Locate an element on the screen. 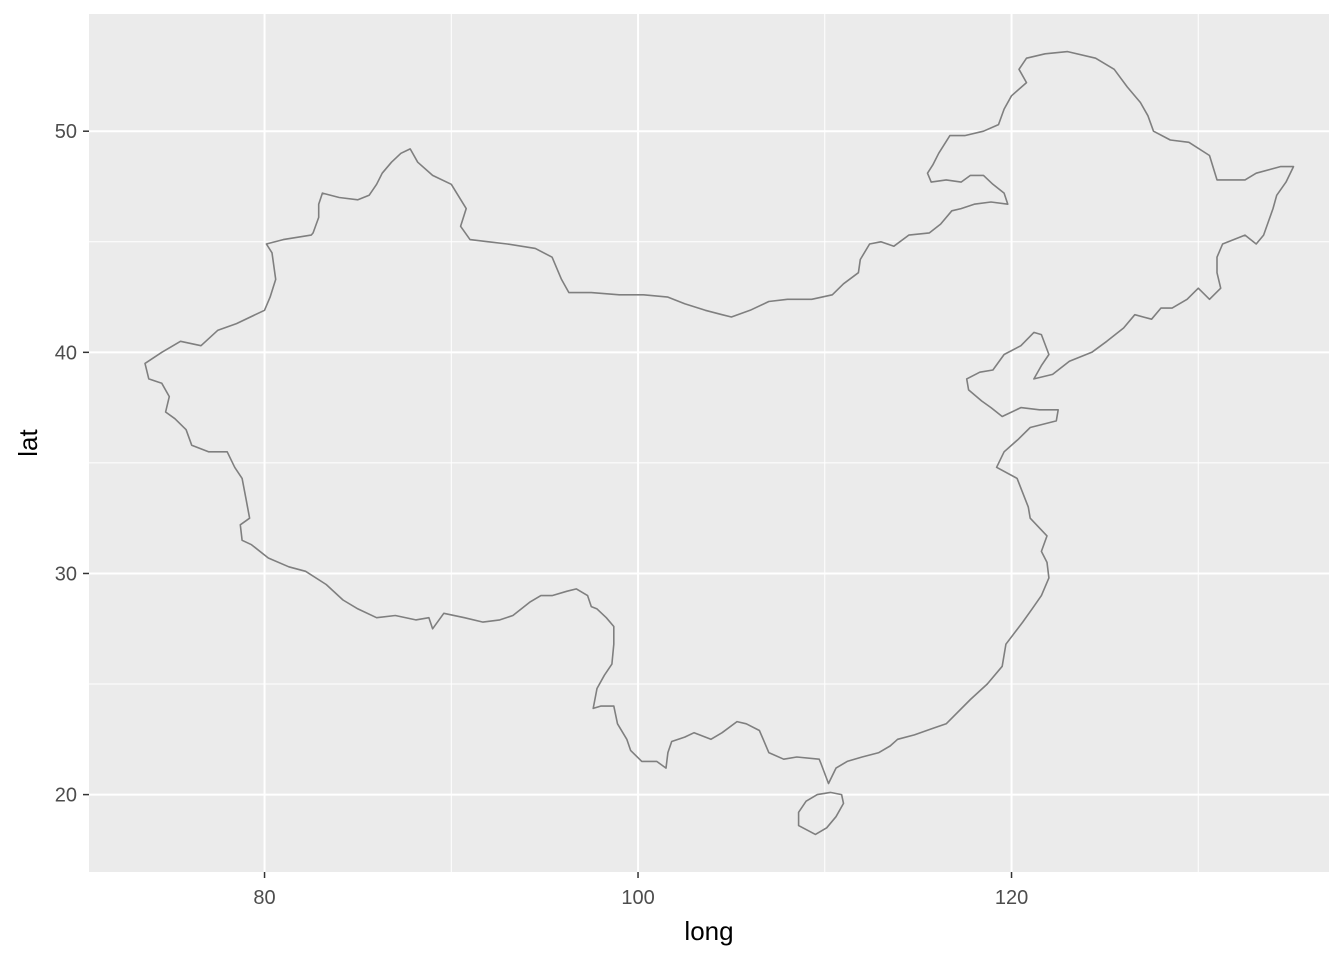 The height and width of the screenshot is (960, 1344). x-axis-ticks: 80 100 120 is located at coordinates (640, 890).